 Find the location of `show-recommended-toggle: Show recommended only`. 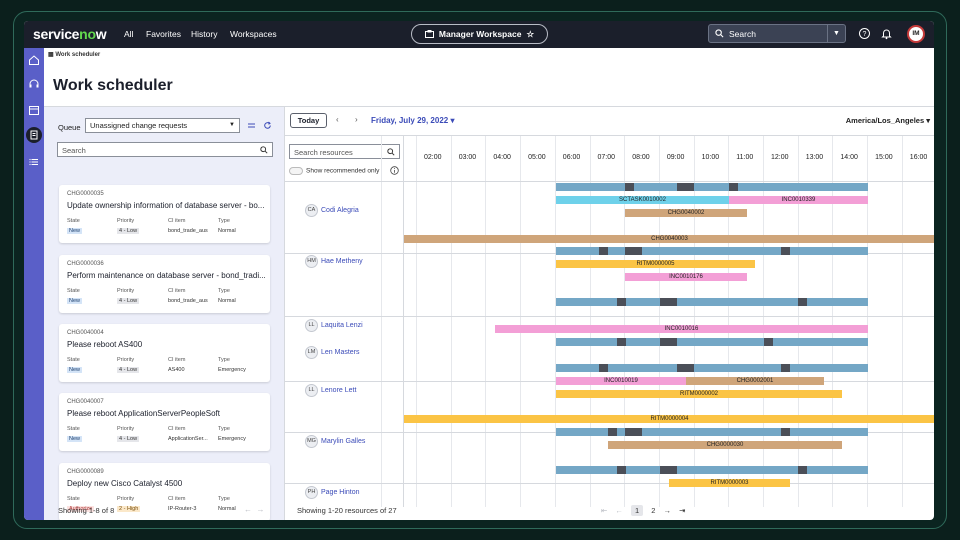

show-recommended-toggle: Show recommended only is located at coordinates (334, 171).